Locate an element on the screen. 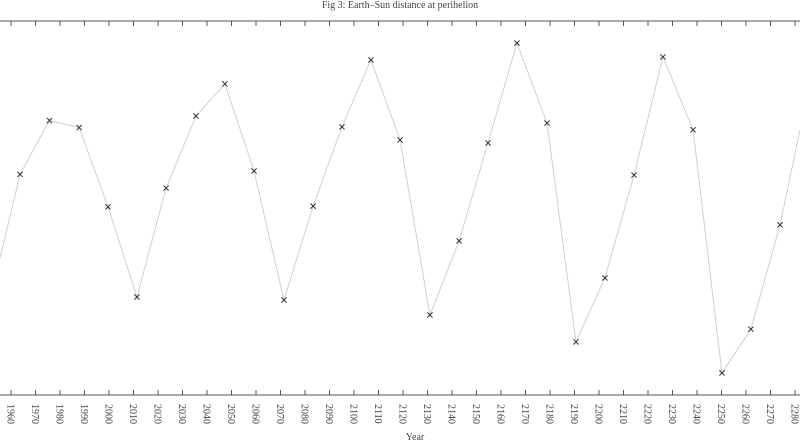 The width and height of the screenshot is (800, 445). x-tick-label: 2000 is located at coordinates (108, 414).